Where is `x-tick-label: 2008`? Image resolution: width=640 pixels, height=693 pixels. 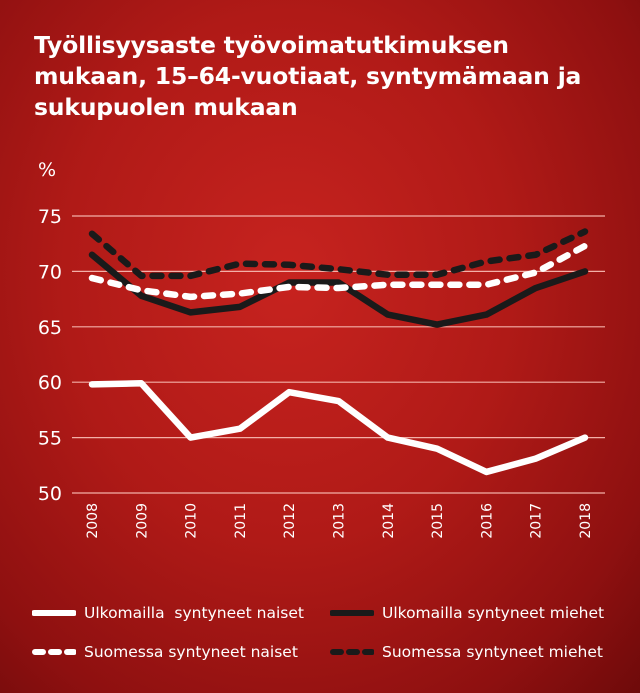 x-tick-label: 2008 is located at coordinates (93, 521).